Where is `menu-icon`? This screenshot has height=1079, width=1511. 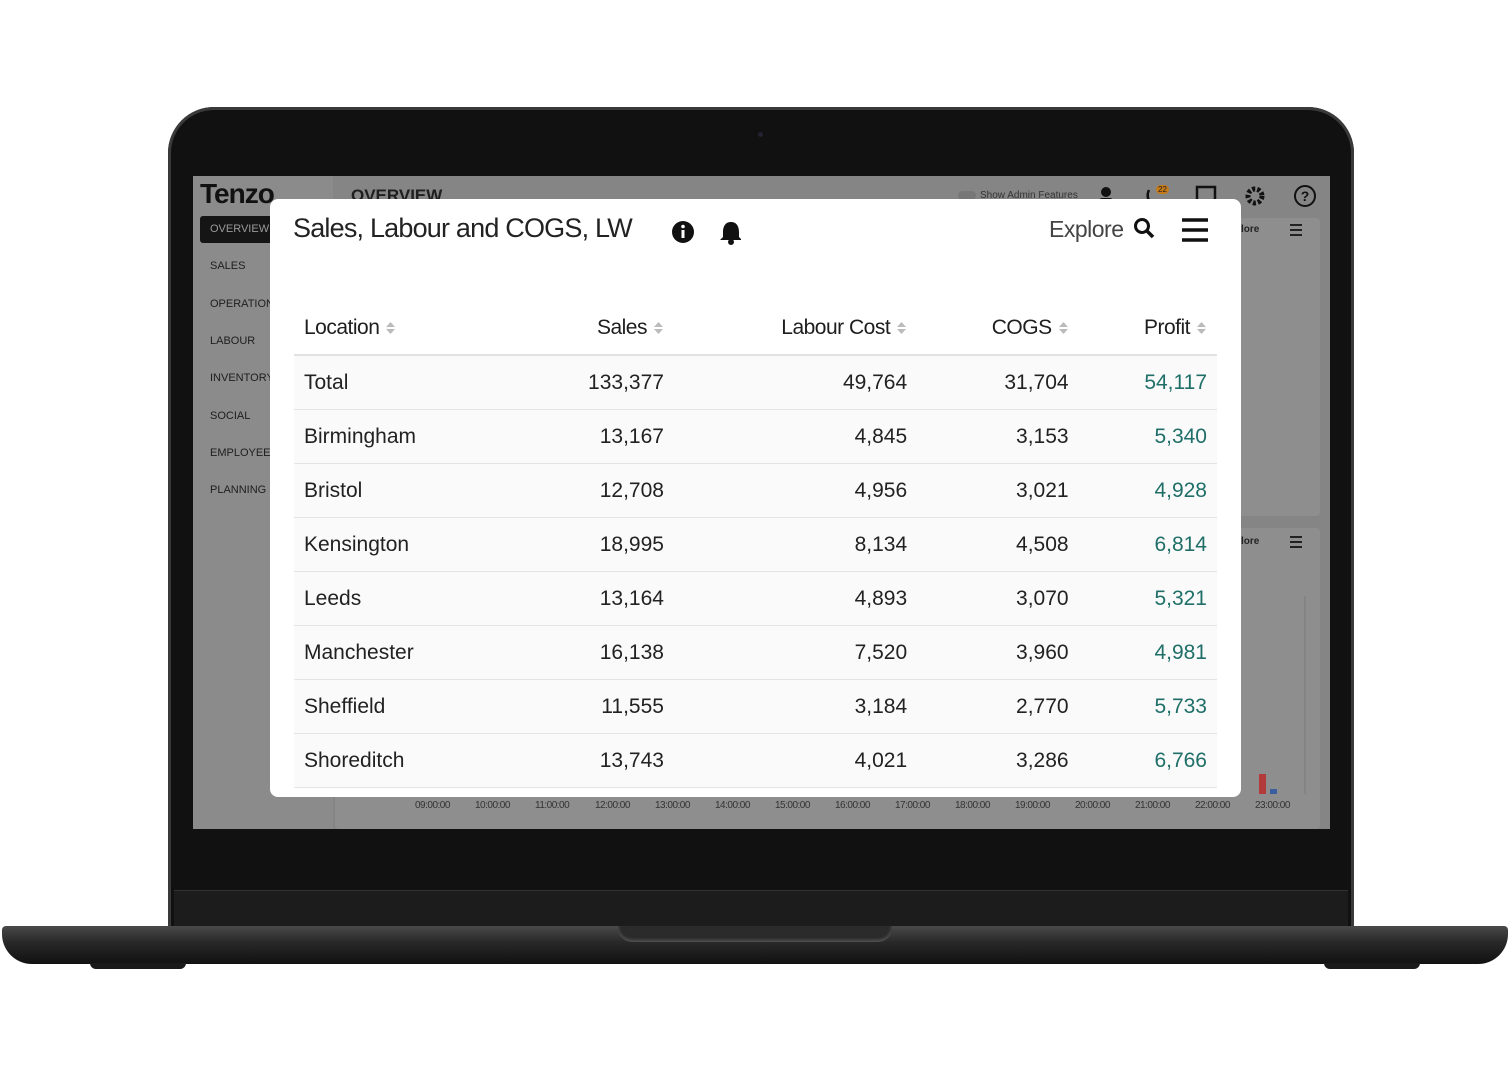 menu-icon is located at coordinates (1195, 230).